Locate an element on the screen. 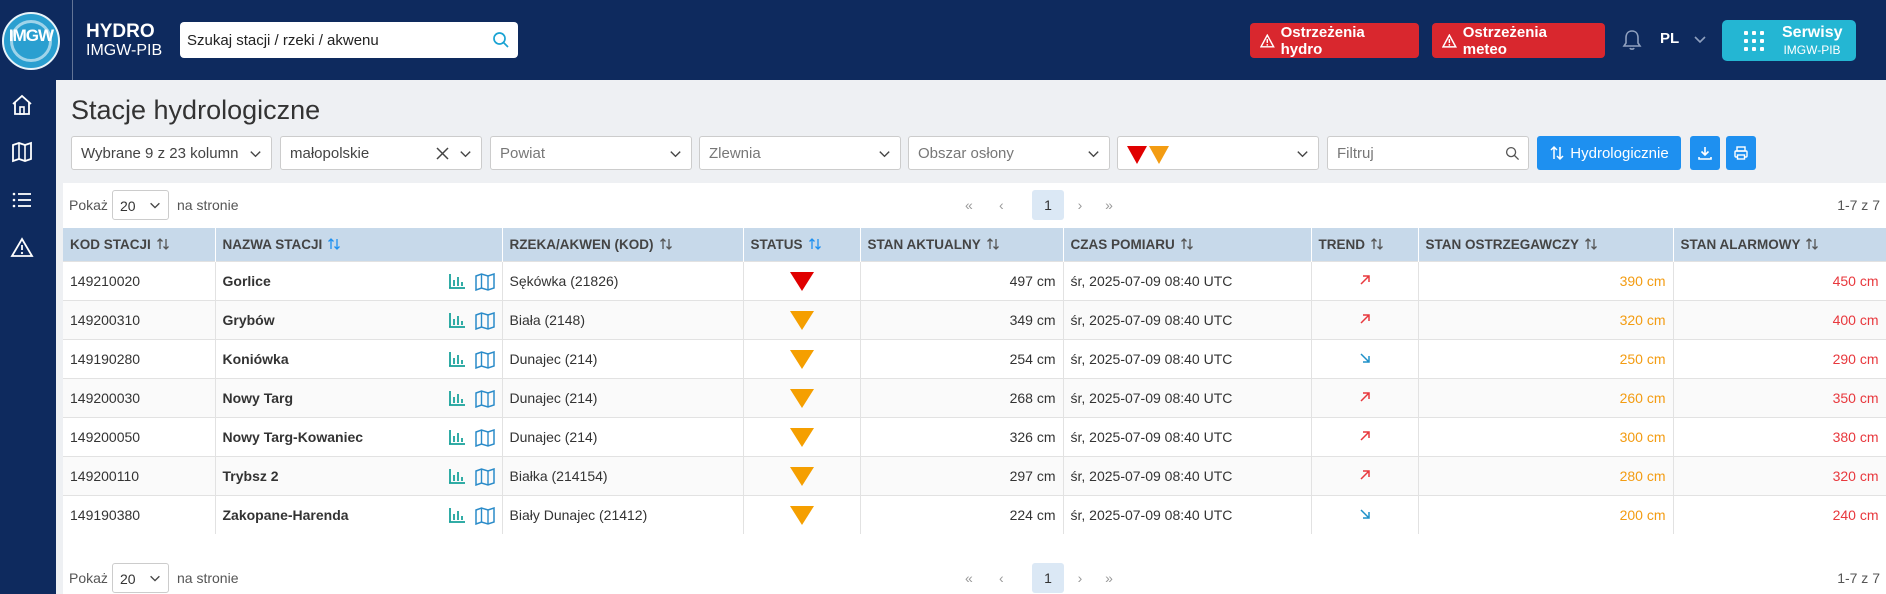  station-name-link: Zakopane-Harenda is located at coordinates (285, 514).